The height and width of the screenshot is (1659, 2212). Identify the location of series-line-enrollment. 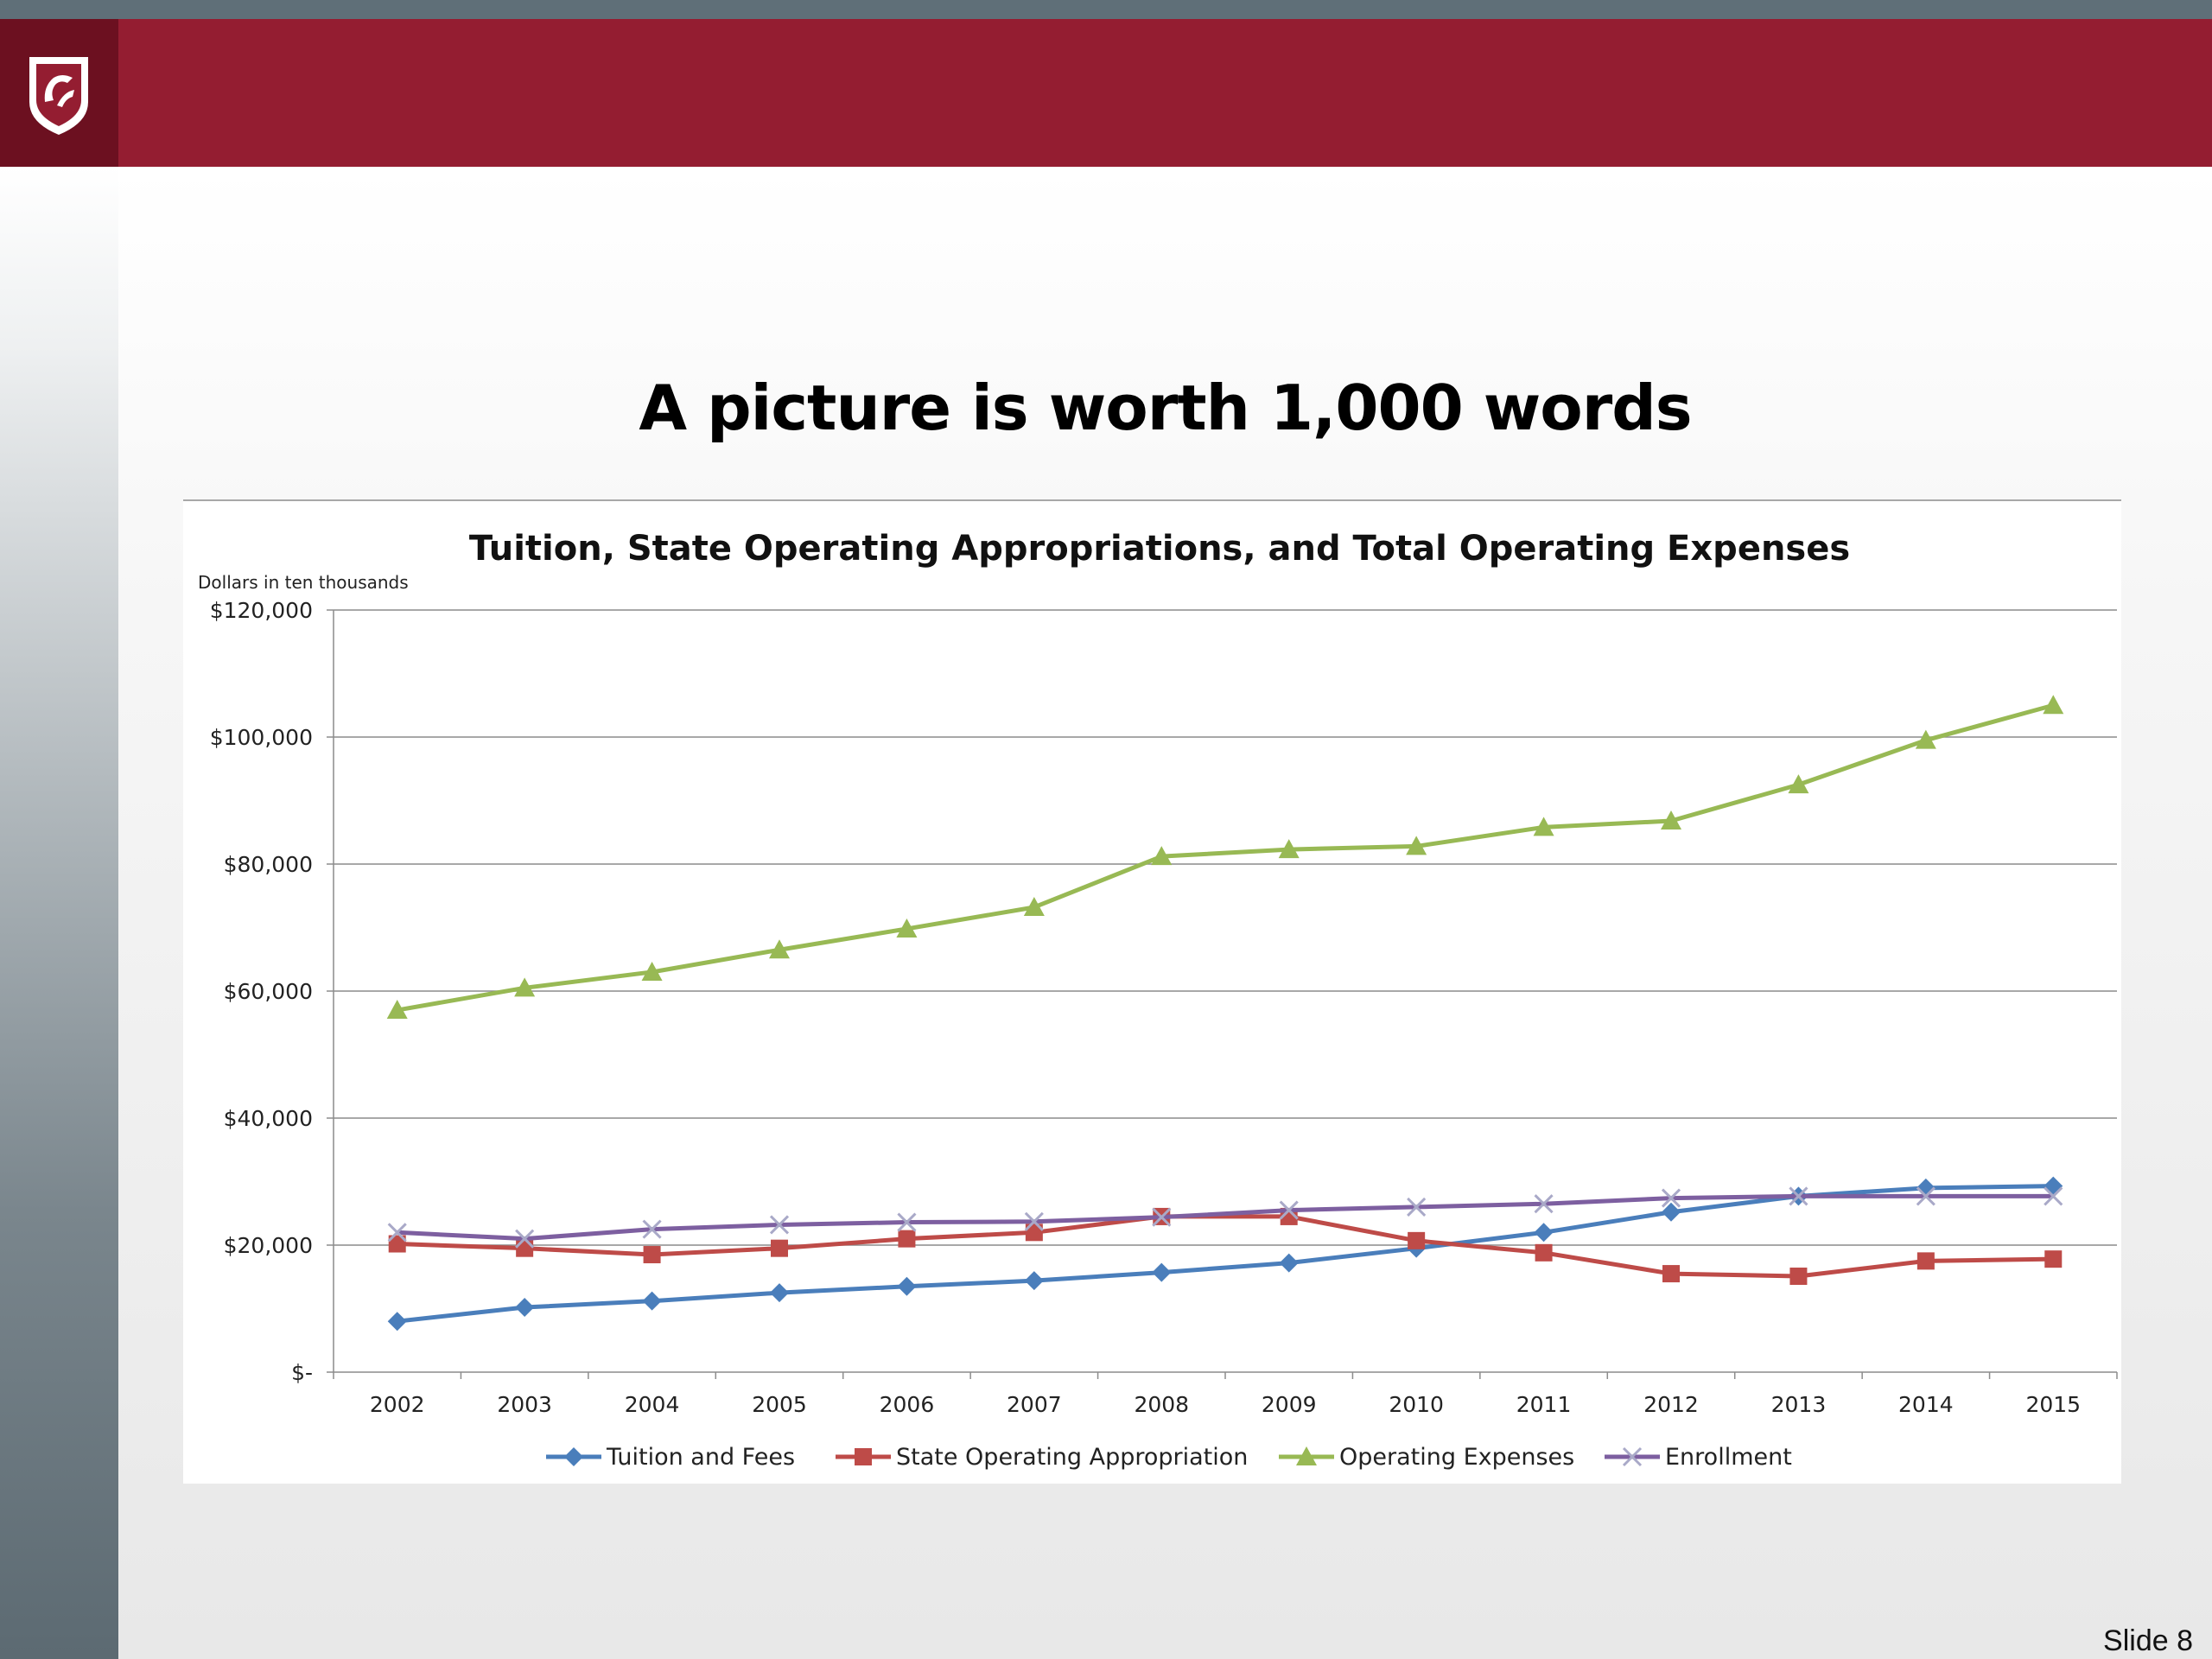
(1225, 1217).